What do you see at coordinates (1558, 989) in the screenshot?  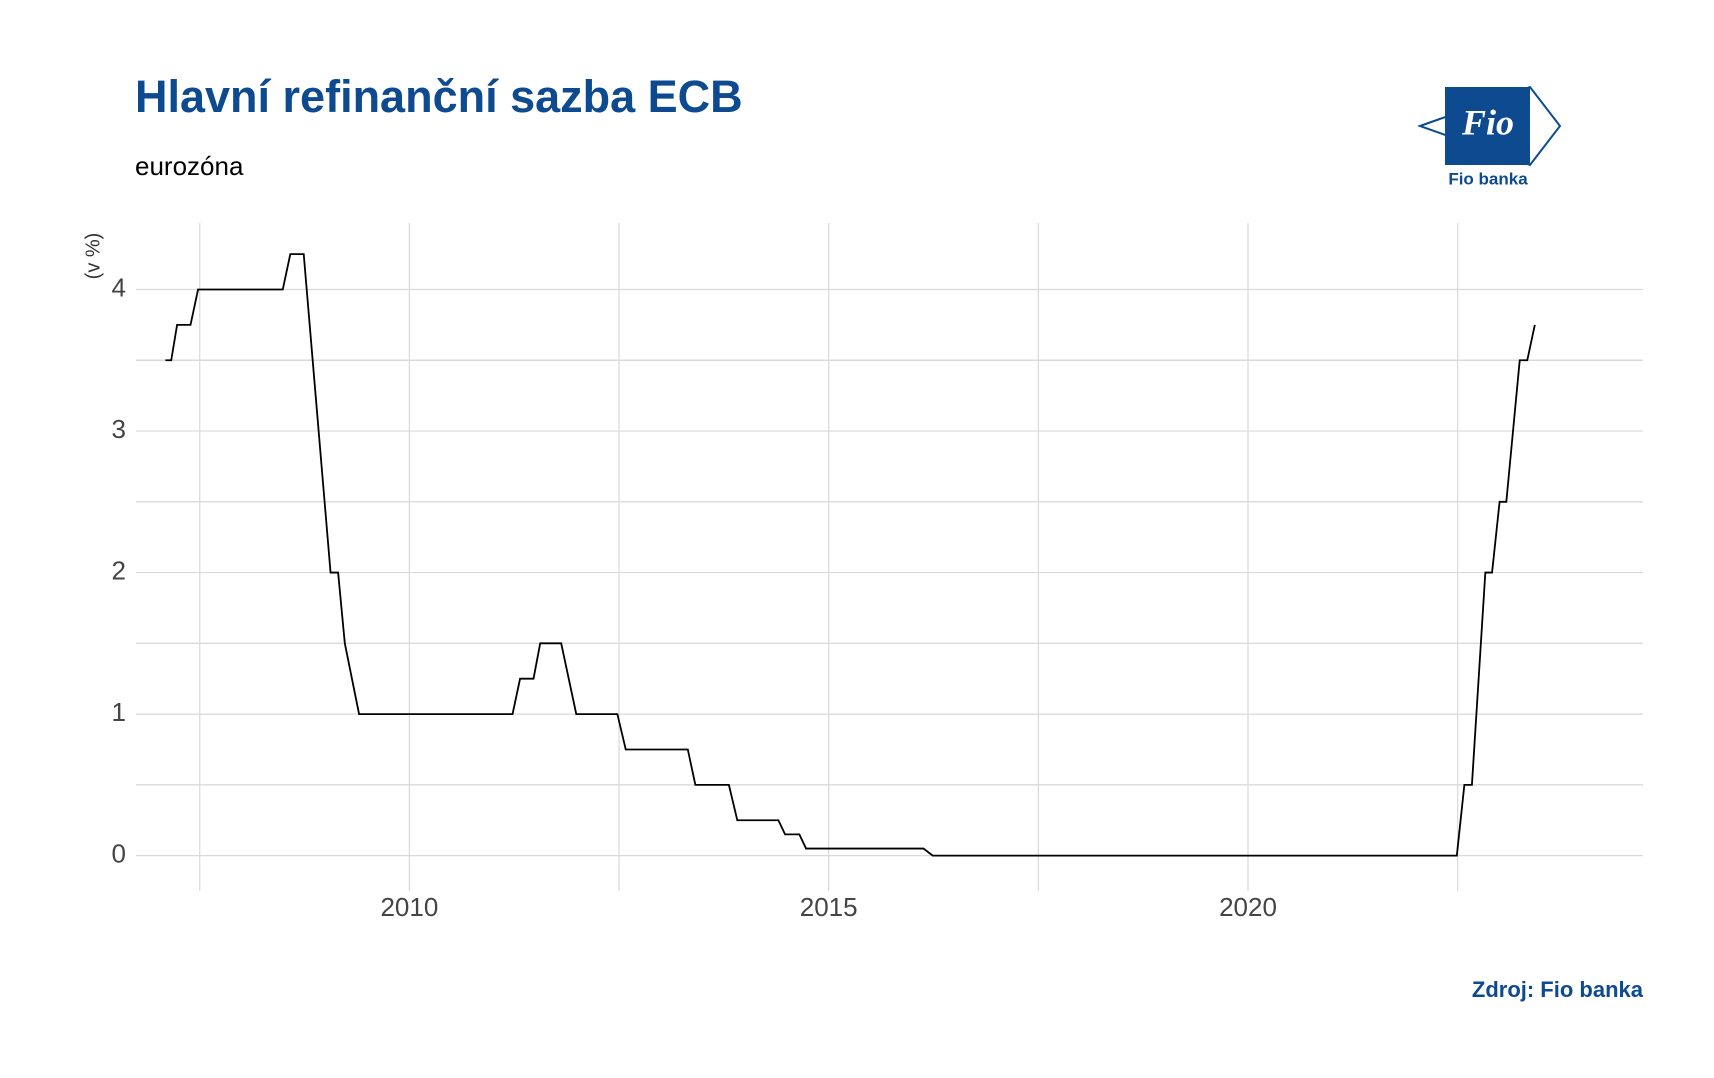 I see `source: Zdroj: Fio banka` at bounding box center [1558, 989].